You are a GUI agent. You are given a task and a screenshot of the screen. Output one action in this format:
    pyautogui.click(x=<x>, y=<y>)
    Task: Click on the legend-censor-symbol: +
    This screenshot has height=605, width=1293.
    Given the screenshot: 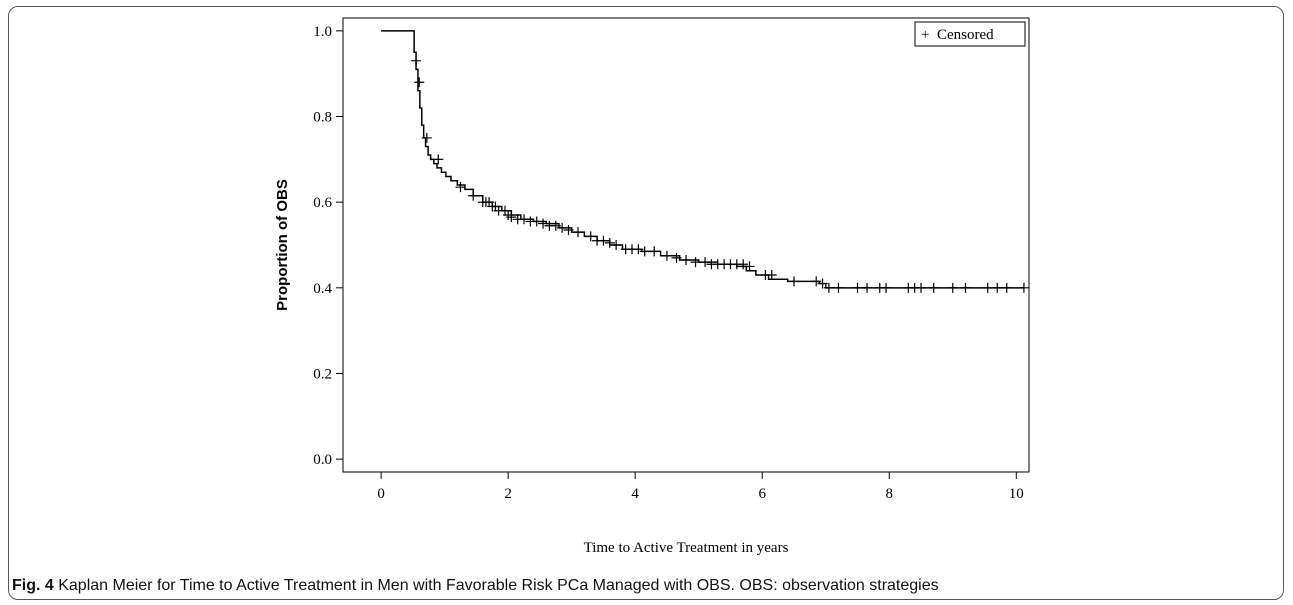 What is the action you would take?
    pyautogui.click(x=925, y=35)
    